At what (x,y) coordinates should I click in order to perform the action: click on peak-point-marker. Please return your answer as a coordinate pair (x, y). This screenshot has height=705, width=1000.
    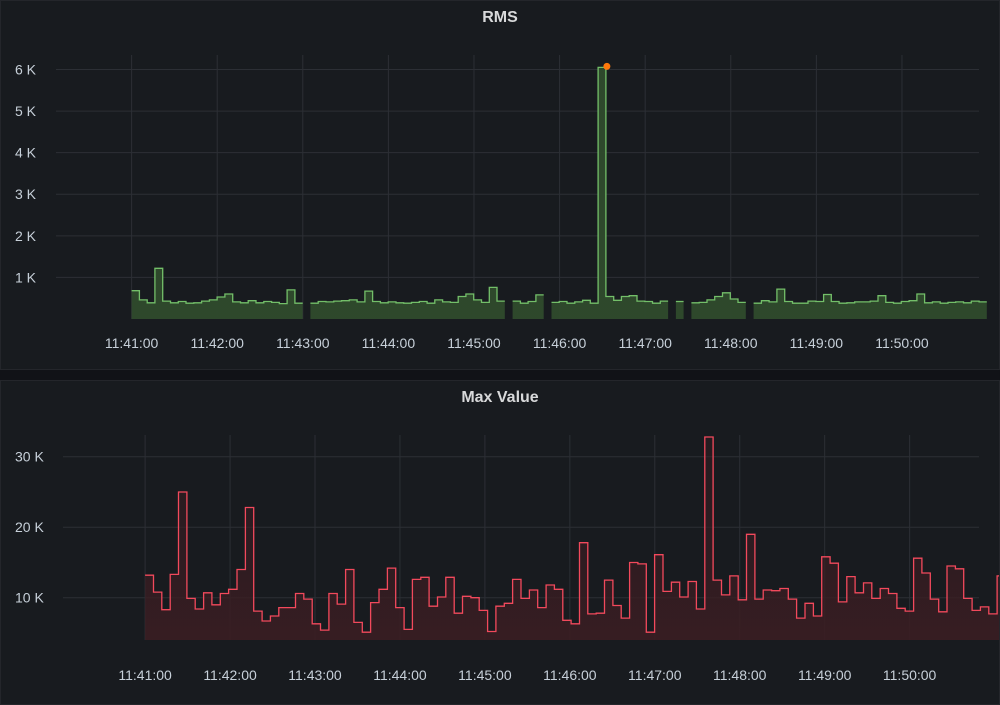
    Looking at the image, I should click on (607, 66).